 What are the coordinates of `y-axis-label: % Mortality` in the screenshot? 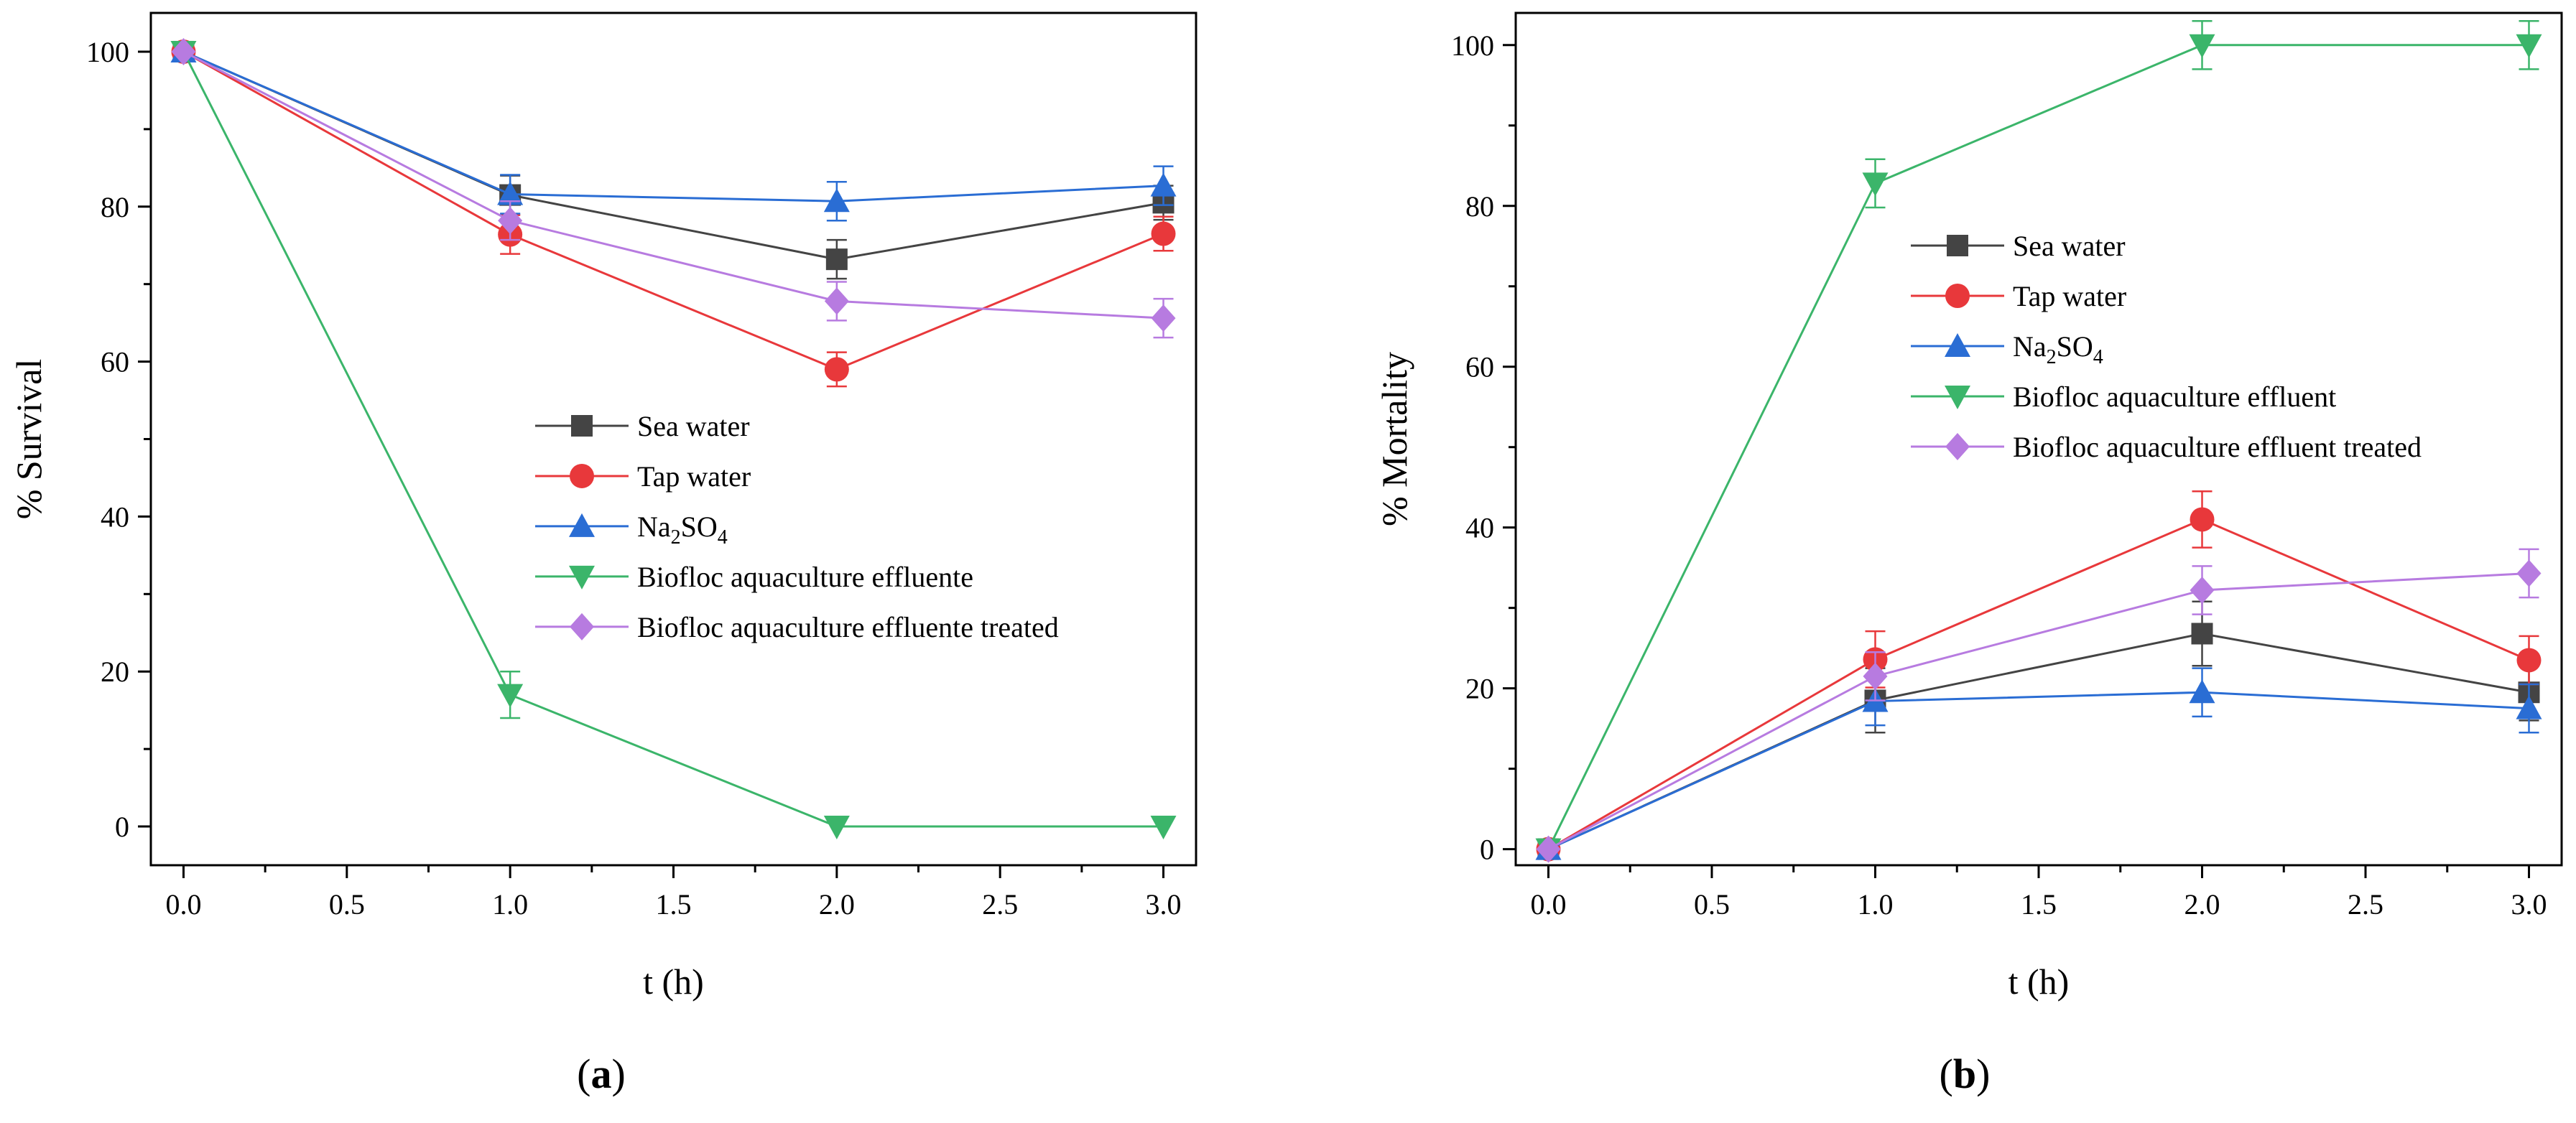 It's located at (1394, 439).